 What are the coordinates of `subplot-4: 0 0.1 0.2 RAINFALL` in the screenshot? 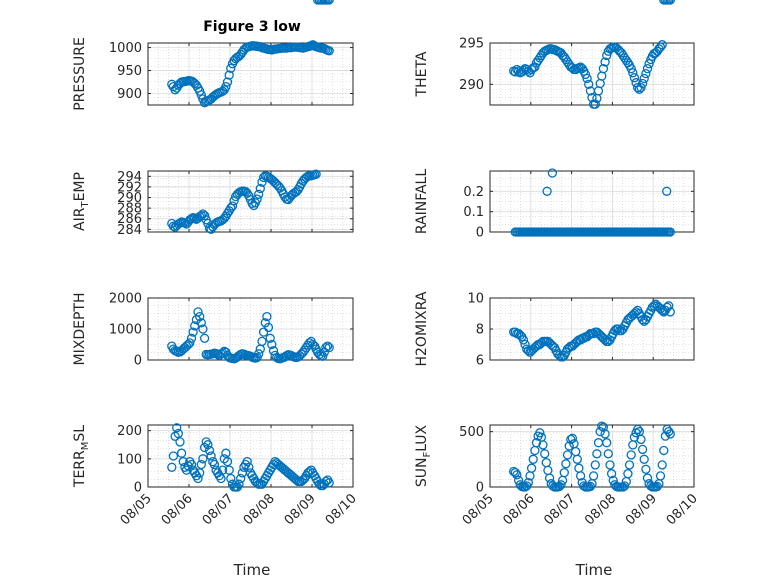 It's located at (554, 204).